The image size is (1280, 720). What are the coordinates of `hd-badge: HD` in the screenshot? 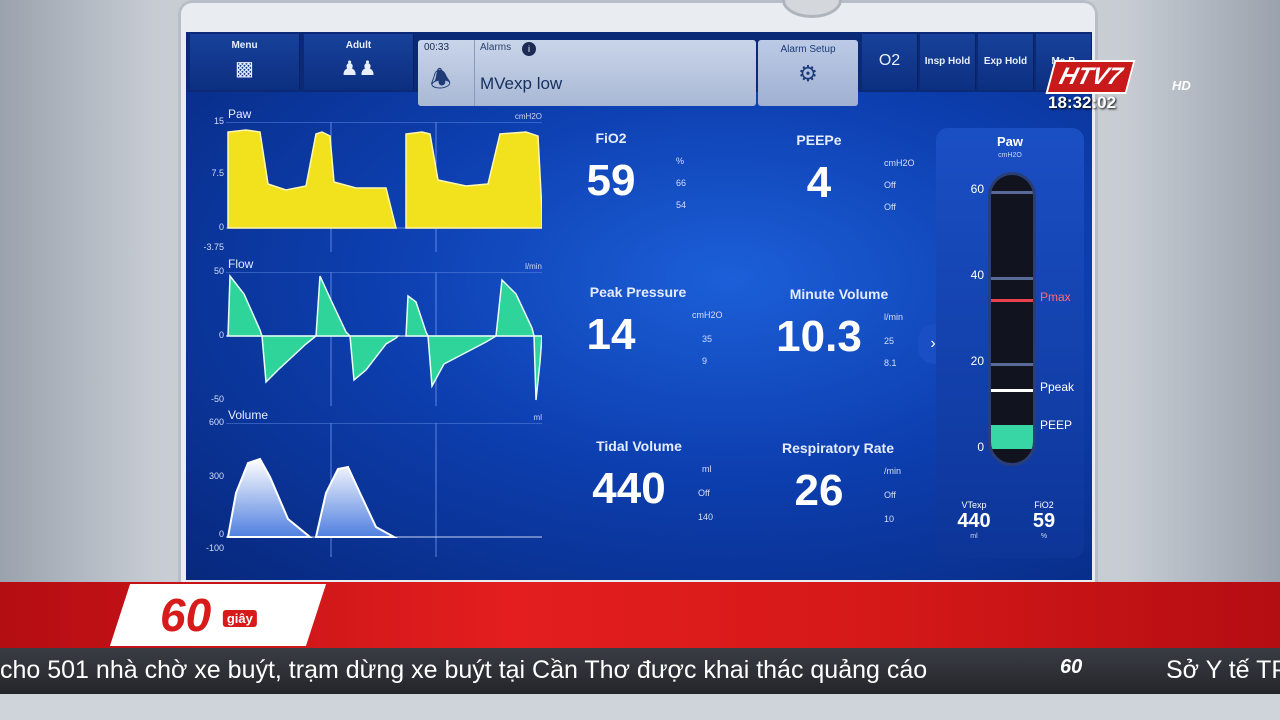 It's located at (1181, 85).